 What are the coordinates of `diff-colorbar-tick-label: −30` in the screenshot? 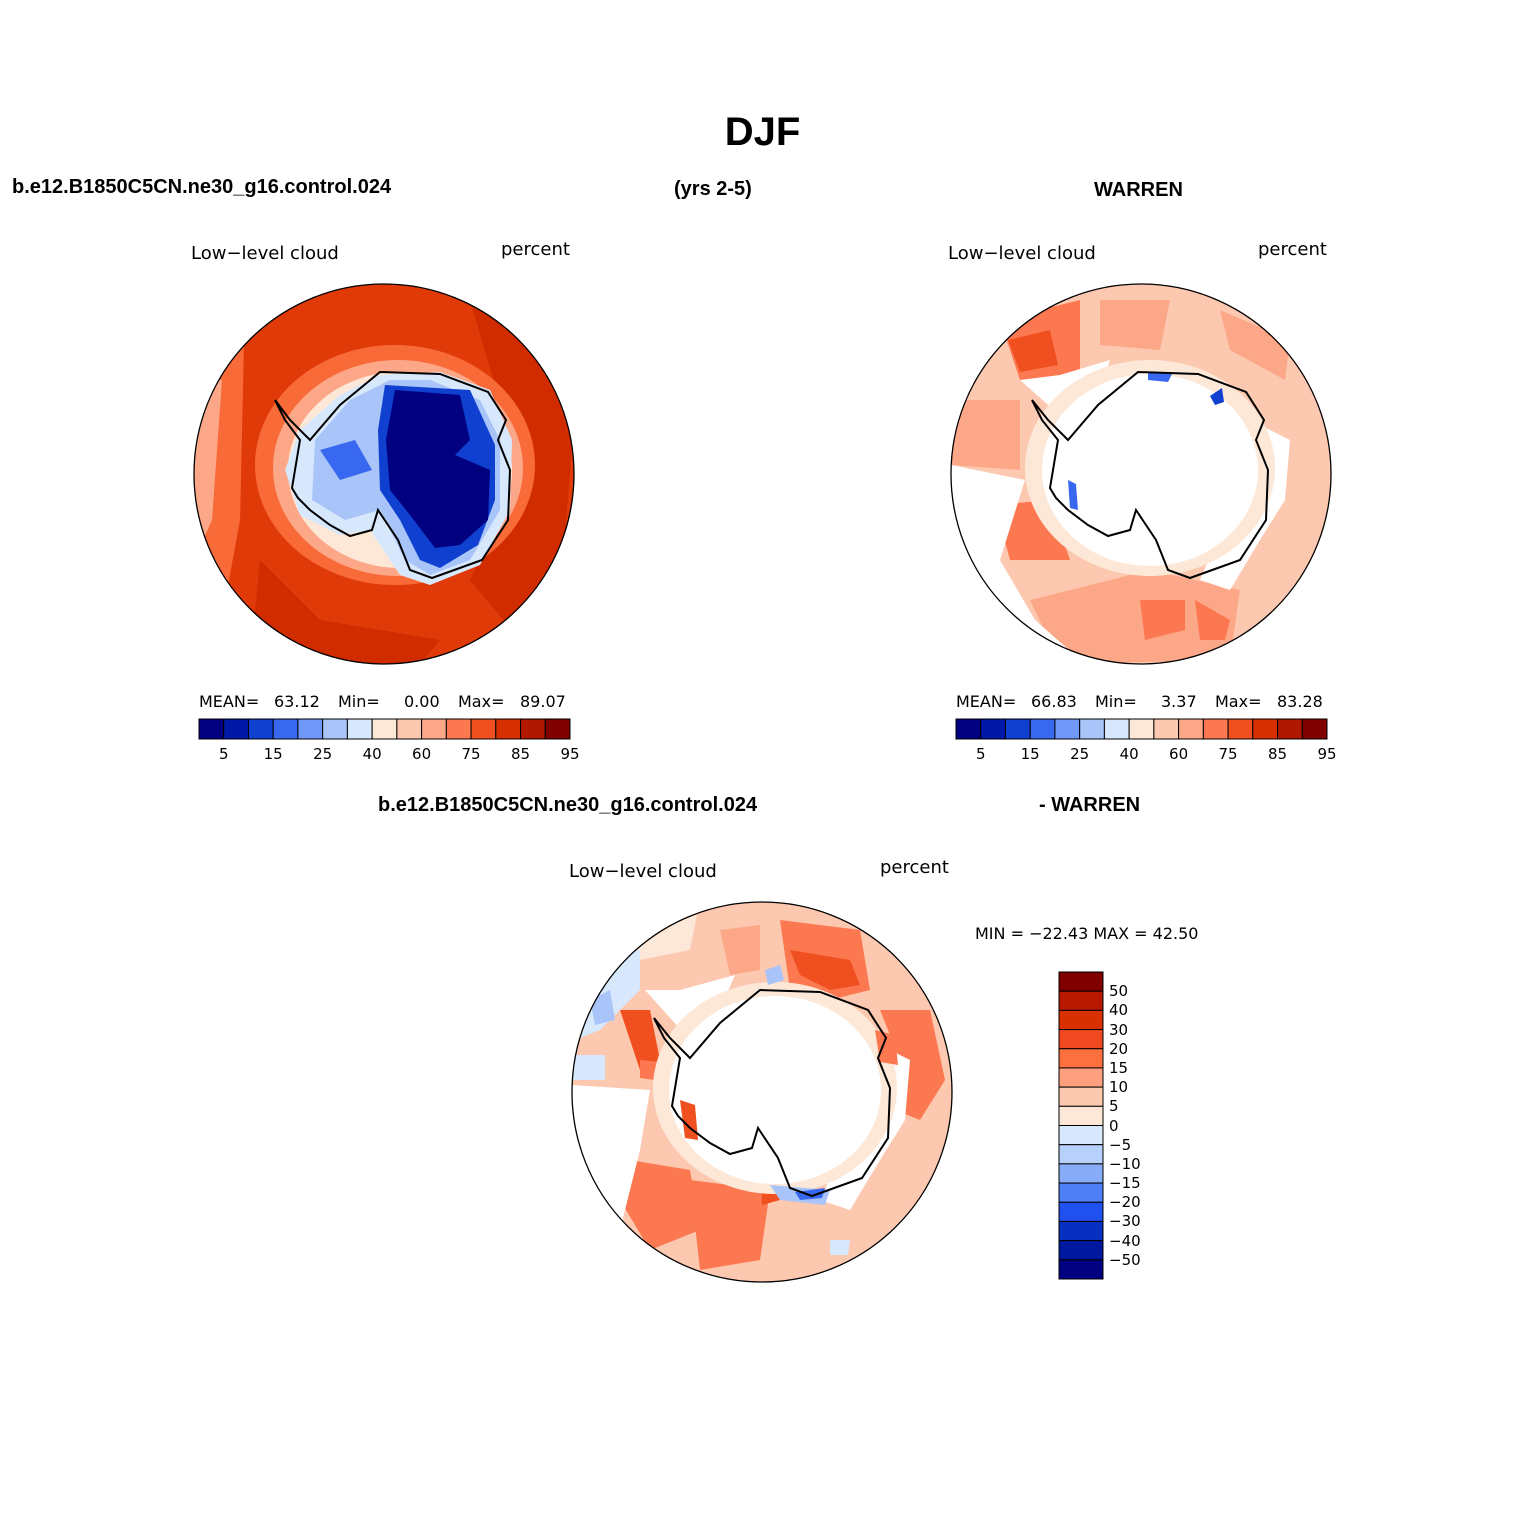 It's located at (1125, 1221).